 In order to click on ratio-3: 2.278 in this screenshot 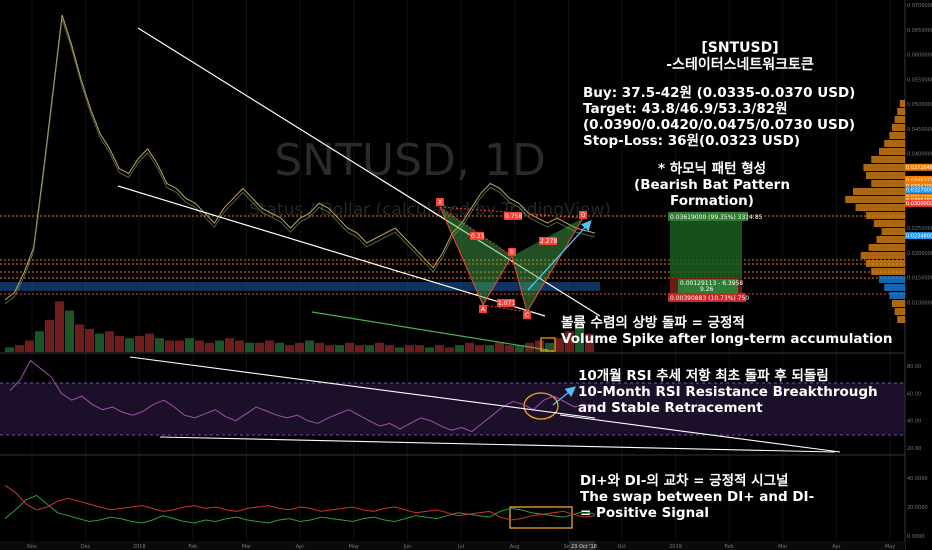, I will do `click(548, 241)`.